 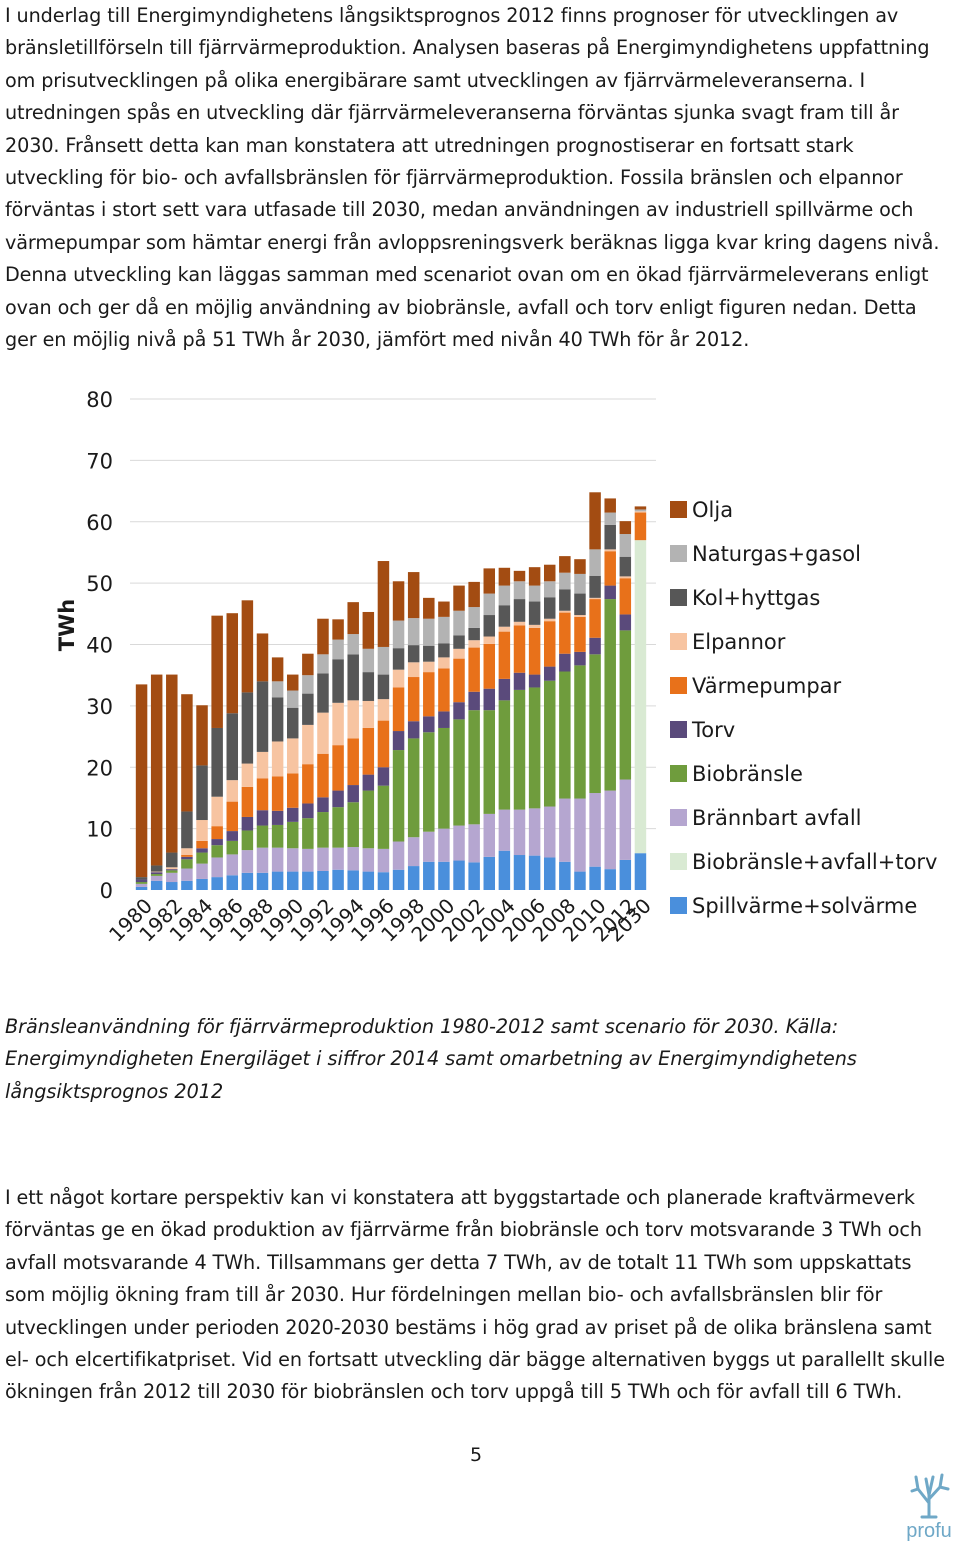 I want to click on legend-label: Biobränsle+avfall+torv, so click(x=815, y=862).